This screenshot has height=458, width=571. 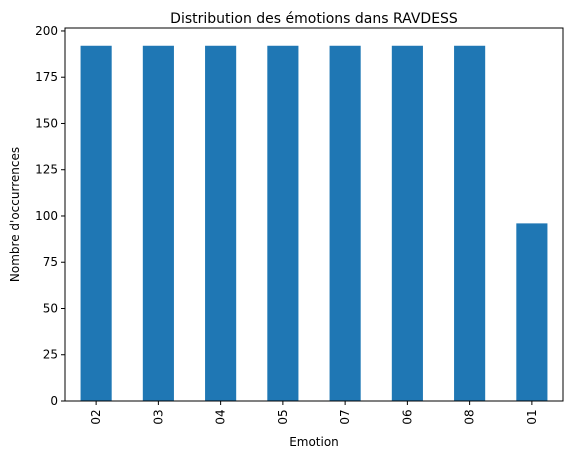 I want to click on y-tick-label: 0, so click(x=54, y=401).